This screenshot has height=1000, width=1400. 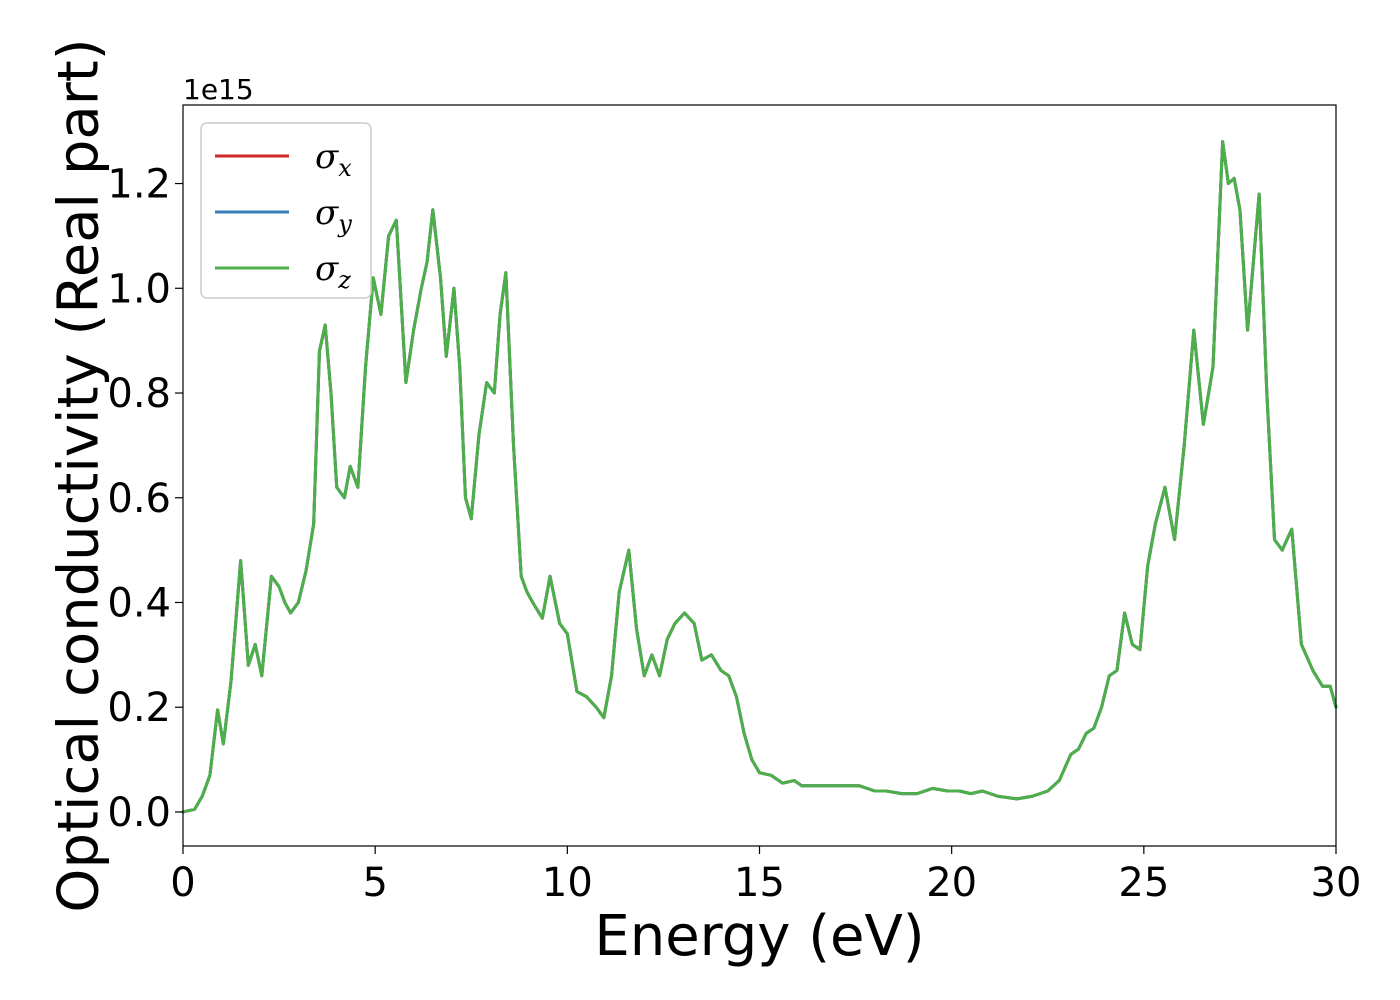 I want to click on x-tick-label: 30, so click(x=1336, y=883).